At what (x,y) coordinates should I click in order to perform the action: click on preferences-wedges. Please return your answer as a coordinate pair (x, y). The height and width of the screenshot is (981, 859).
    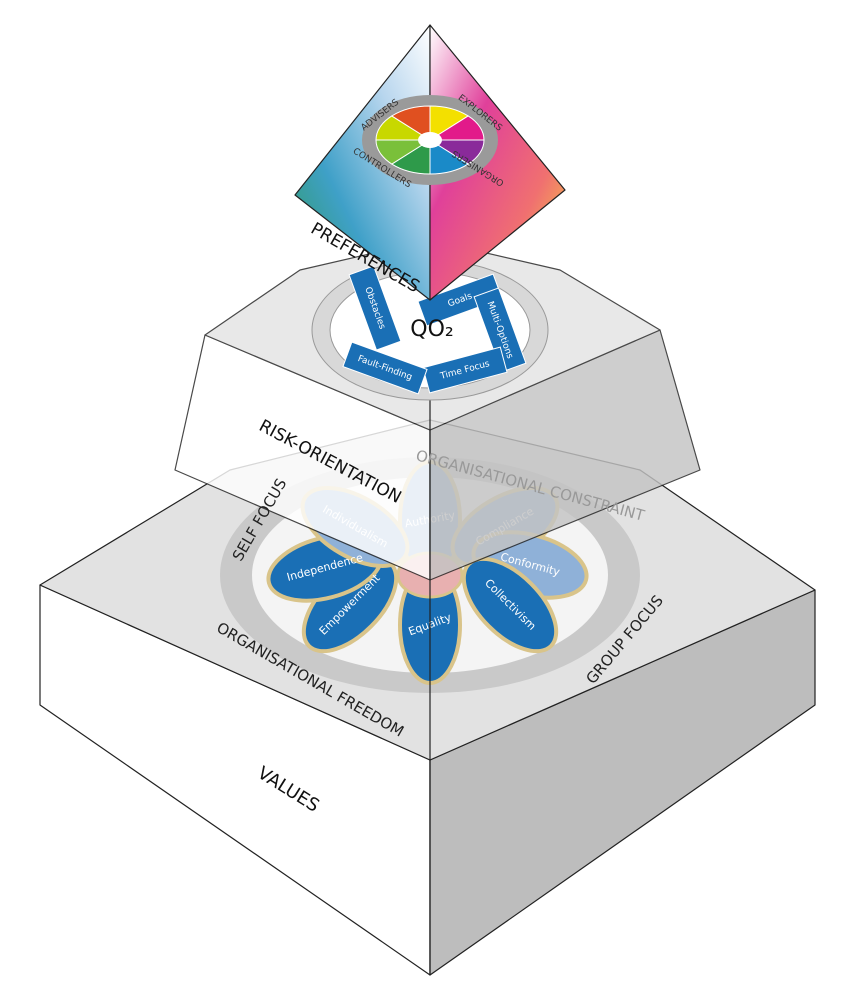
    Looking at the image, I should click on (430, 140).